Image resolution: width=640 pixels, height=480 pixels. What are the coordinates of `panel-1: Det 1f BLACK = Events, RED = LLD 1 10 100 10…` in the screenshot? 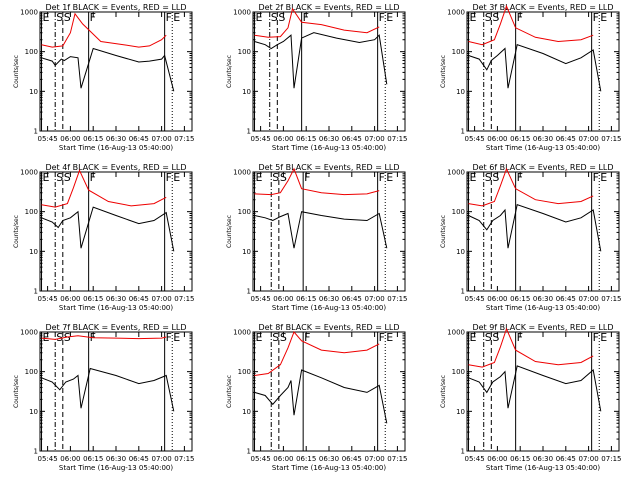 It's located at (103, 77).